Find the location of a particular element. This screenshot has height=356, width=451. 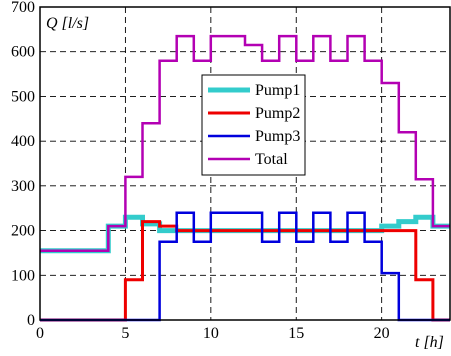

y-tick-label: 400 is located at coordinates (23, 141).